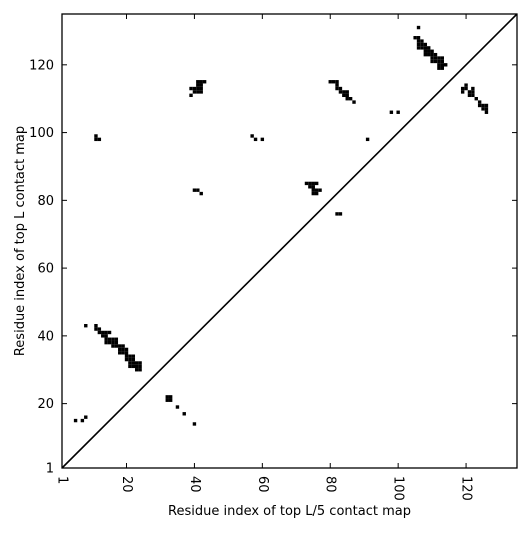  What do you see at coordinates (289, 511) in the screenshot?
I see `x-axis-label: Residue index of top L/5 contact map` at bounding box center [289, 511].